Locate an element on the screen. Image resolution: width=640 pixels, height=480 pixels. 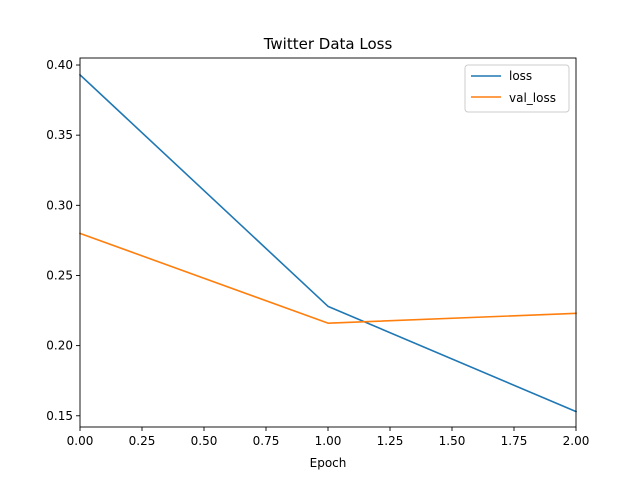
series-line-val-loss is located at coordinates (327, 278).